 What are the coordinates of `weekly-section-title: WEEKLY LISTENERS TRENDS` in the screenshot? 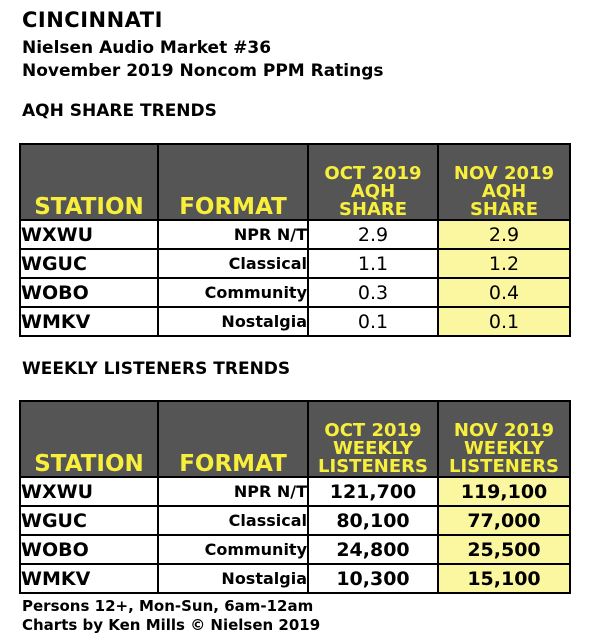 It's located at (156, 369).